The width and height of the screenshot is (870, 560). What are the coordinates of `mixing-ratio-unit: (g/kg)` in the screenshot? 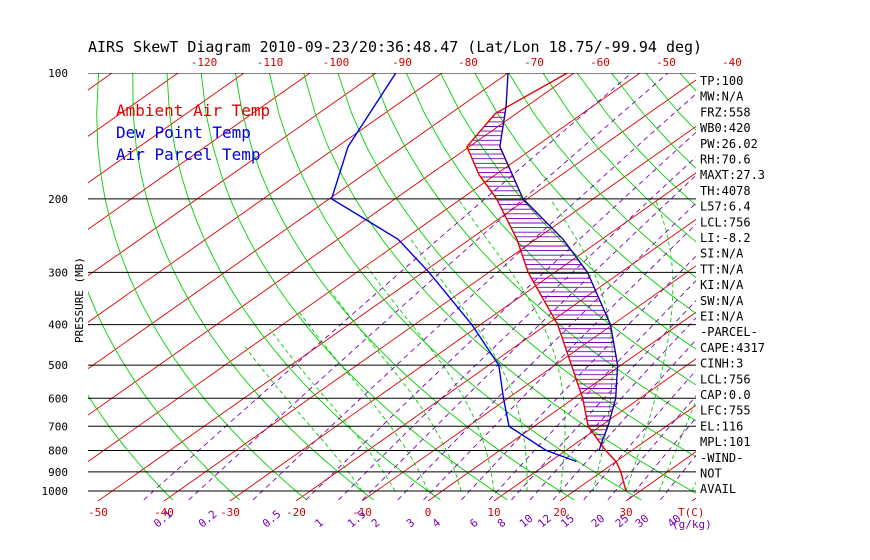 It's located at (692, 524).